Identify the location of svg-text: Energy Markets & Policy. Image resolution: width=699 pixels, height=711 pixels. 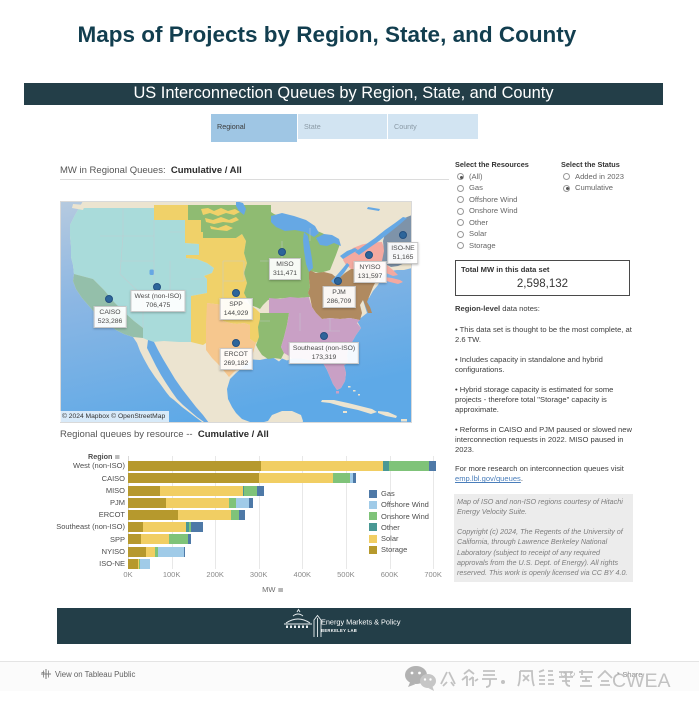
(361, 622).